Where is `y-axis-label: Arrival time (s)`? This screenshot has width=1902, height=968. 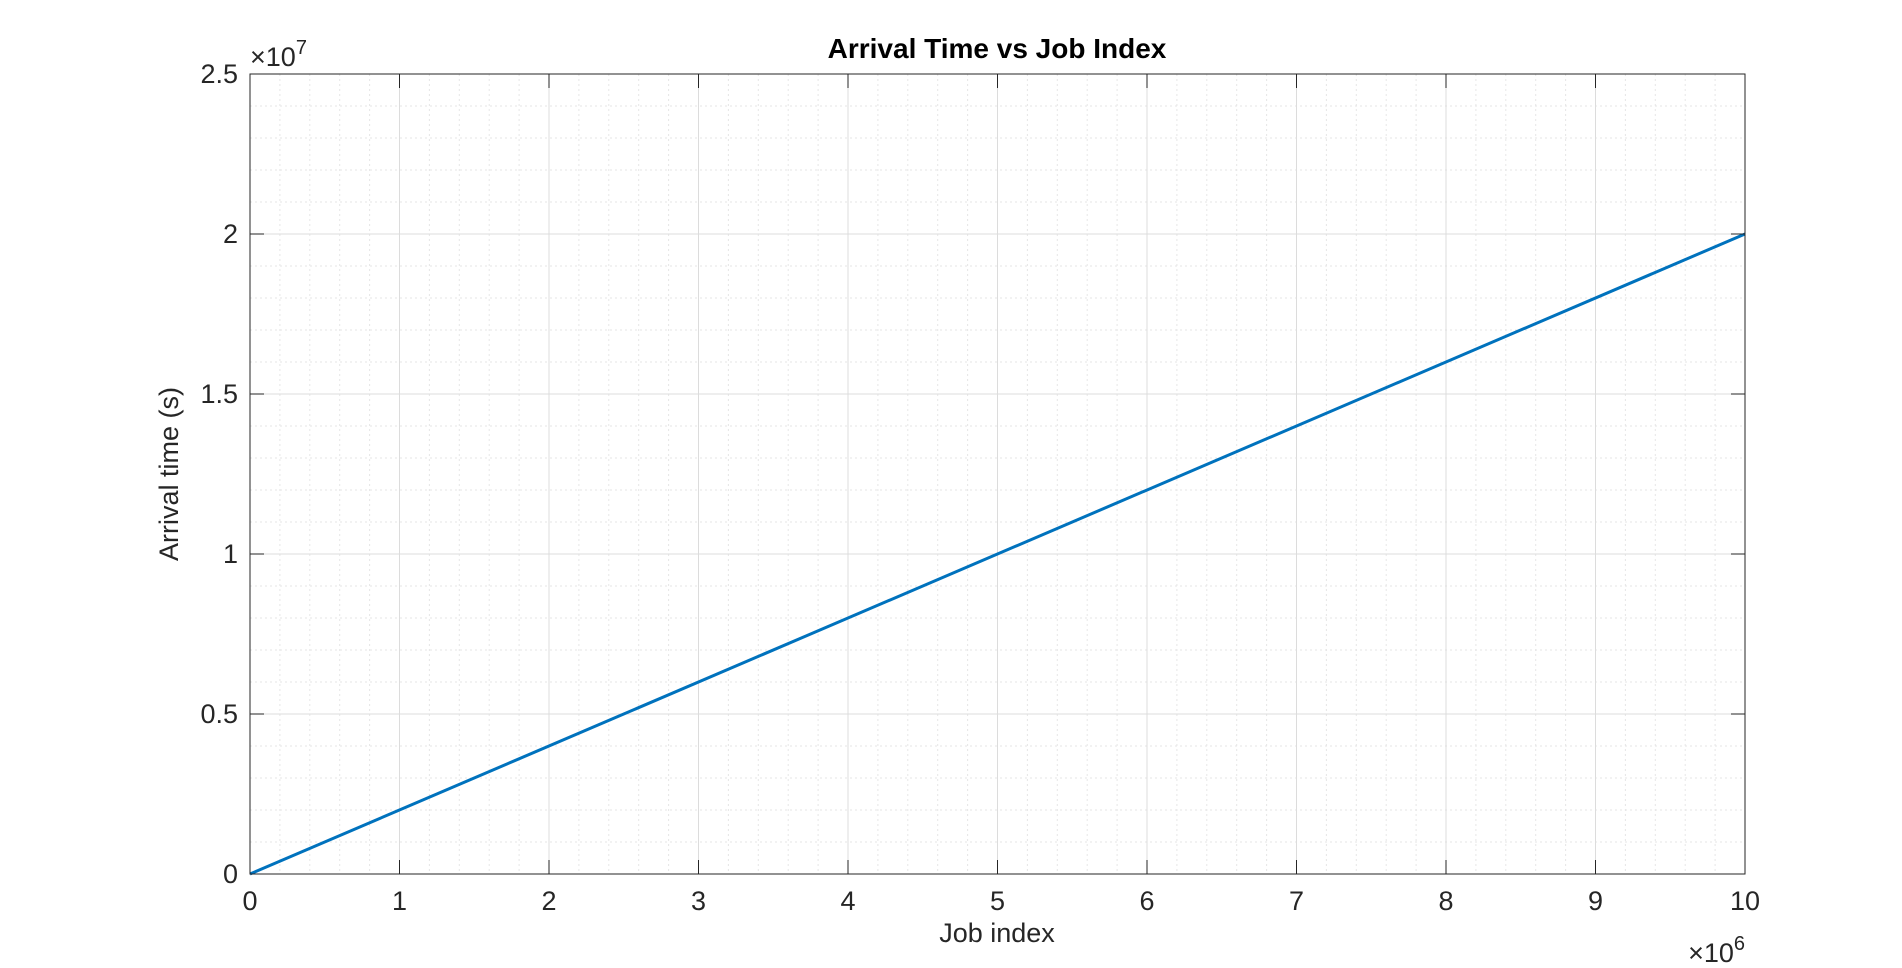
y-axis-label: Arrival time (s) is located at coordinates (169, 474).